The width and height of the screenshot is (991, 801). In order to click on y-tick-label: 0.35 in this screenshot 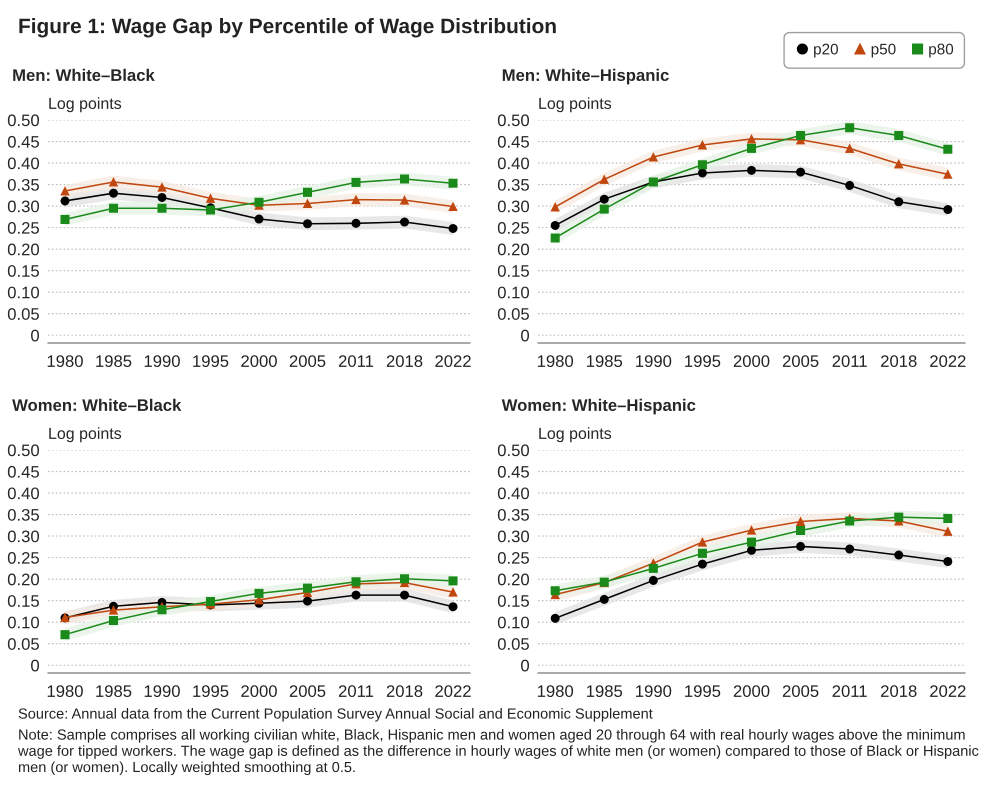, I will do `click(23, 184)`.